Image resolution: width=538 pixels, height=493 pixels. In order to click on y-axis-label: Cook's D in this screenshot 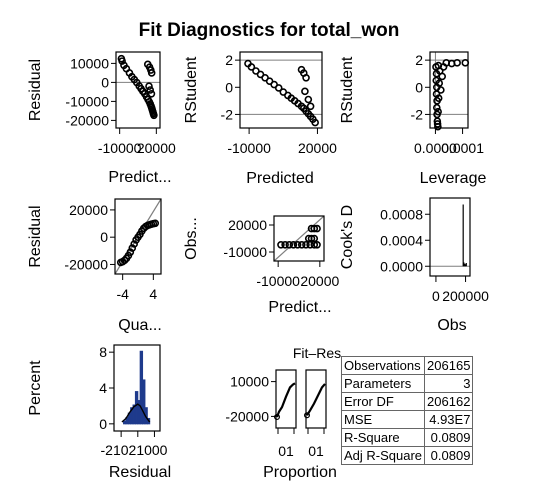, I will do `click(347, 237)`.